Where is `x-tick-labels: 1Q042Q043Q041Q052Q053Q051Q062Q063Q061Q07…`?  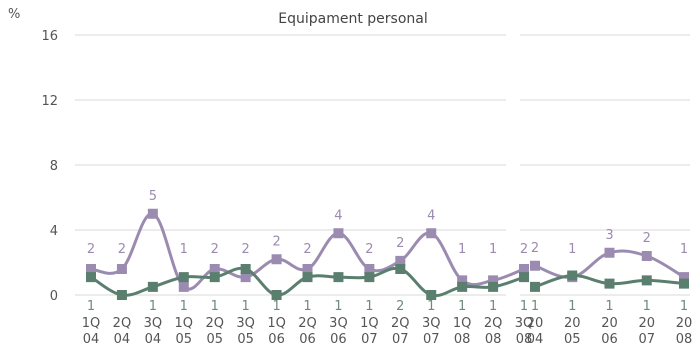
x-tick-labels: 1Q042Q043Q041Q052Q053Q051Q062Q063Q061Q07… is located at coordinates (387, 331).